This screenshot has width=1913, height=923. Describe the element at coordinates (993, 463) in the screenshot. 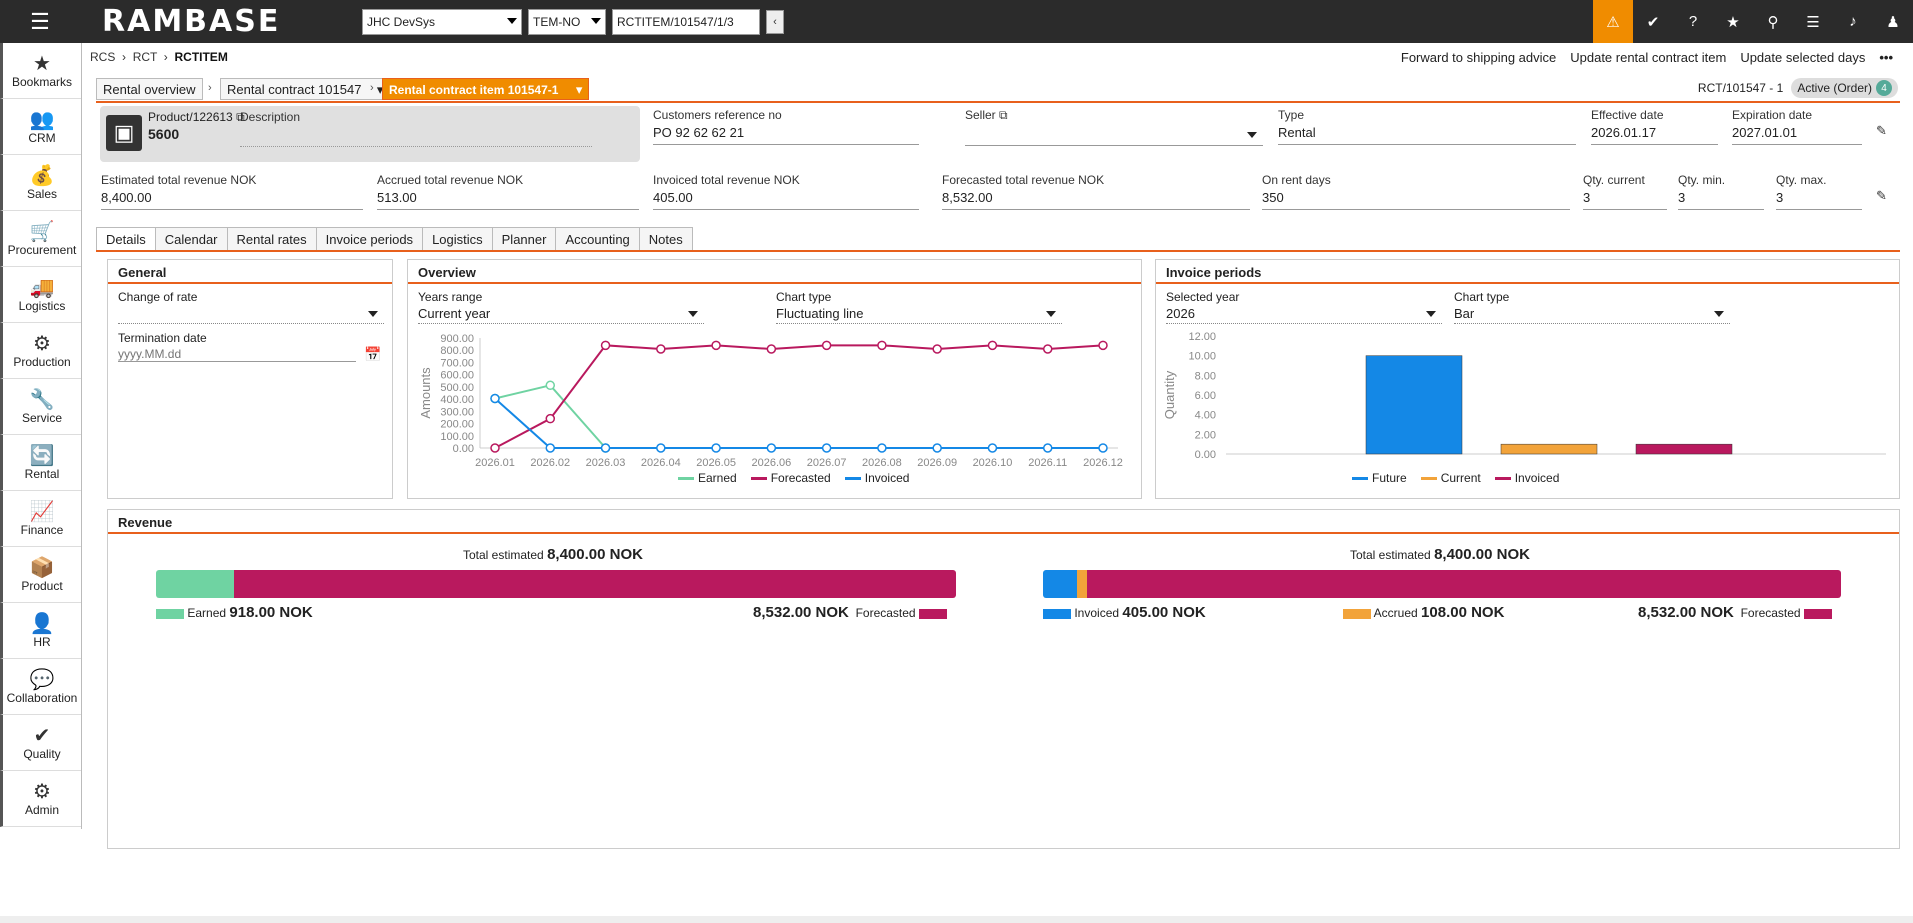

I see `x-tick-label: 2026.10` at that location.